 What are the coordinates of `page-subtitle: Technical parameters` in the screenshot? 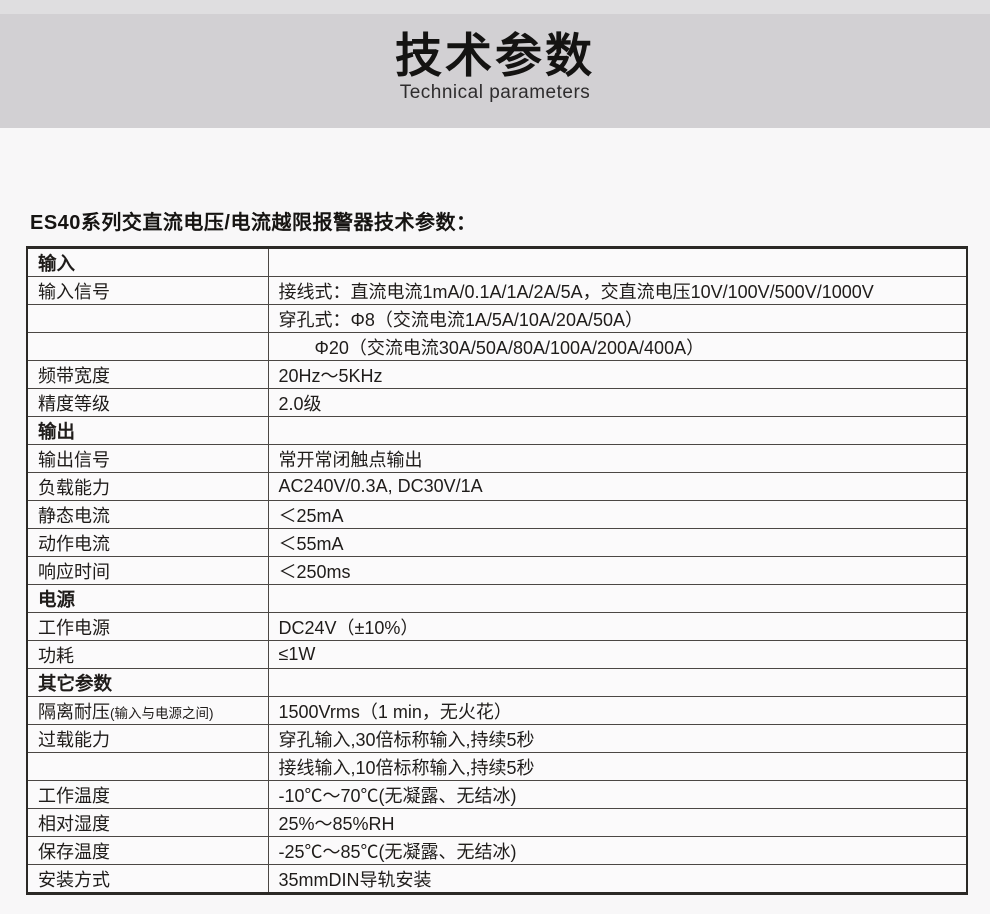 It's located at (495, 92).